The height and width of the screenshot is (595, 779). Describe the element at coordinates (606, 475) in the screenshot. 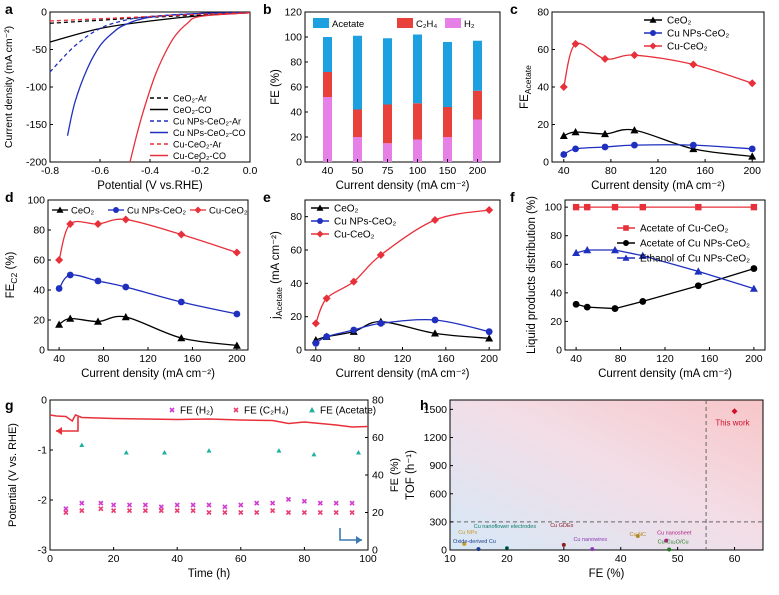

I see `plot-frame` at that location.